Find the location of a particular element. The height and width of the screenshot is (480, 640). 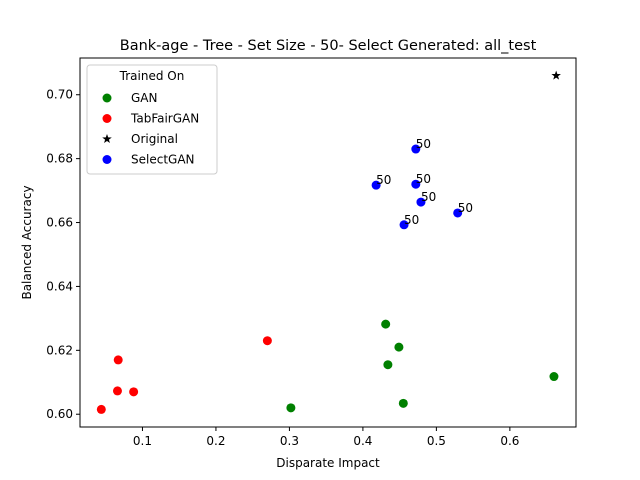

y-tick-label: 0.62 is located at coordinates (59, 350).